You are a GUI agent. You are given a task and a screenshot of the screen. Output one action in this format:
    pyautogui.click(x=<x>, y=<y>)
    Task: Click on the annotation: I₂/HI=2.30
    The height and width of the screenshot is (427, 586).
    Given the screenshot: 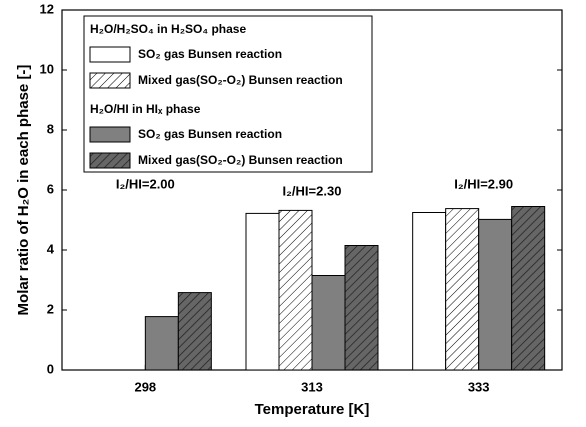 What is the action you would take?
    pyautogui.click(x=312, y=190)
    